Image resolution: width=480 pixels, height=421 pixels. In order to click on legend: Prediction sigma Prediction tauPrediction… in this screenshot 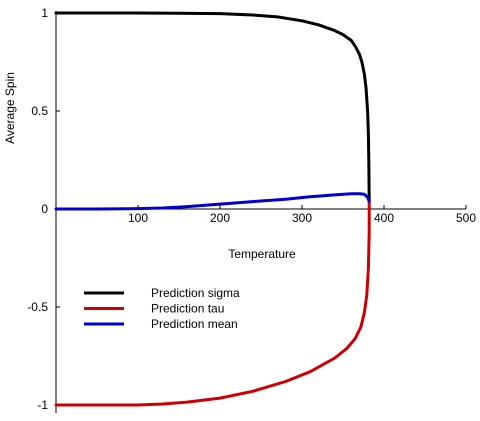, I will do `click(162, 308)`.